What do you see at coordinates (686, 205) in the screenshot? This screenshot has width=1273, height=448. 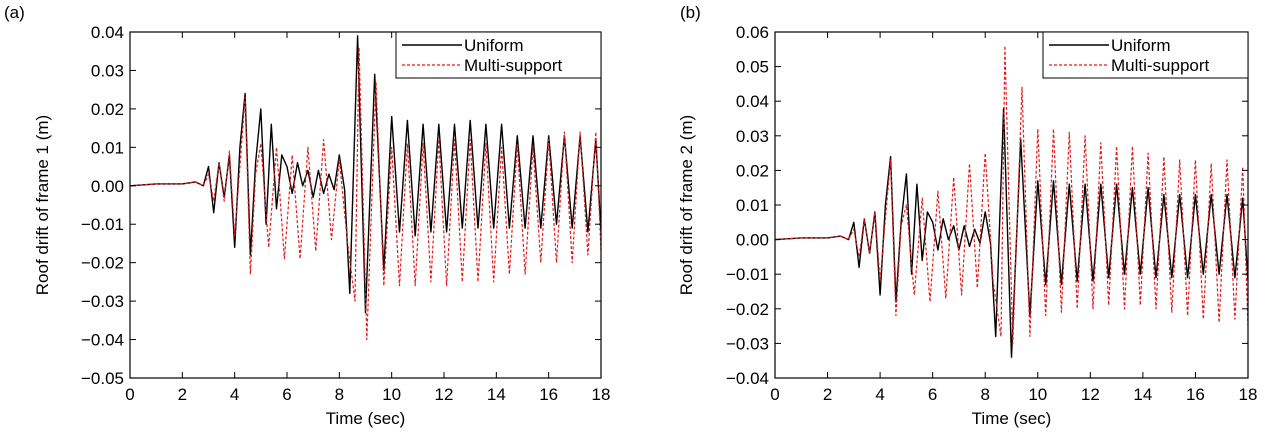 I see `y-axis-label: Roof drift of frame 2 (m)` at bounding box center [686, 205].